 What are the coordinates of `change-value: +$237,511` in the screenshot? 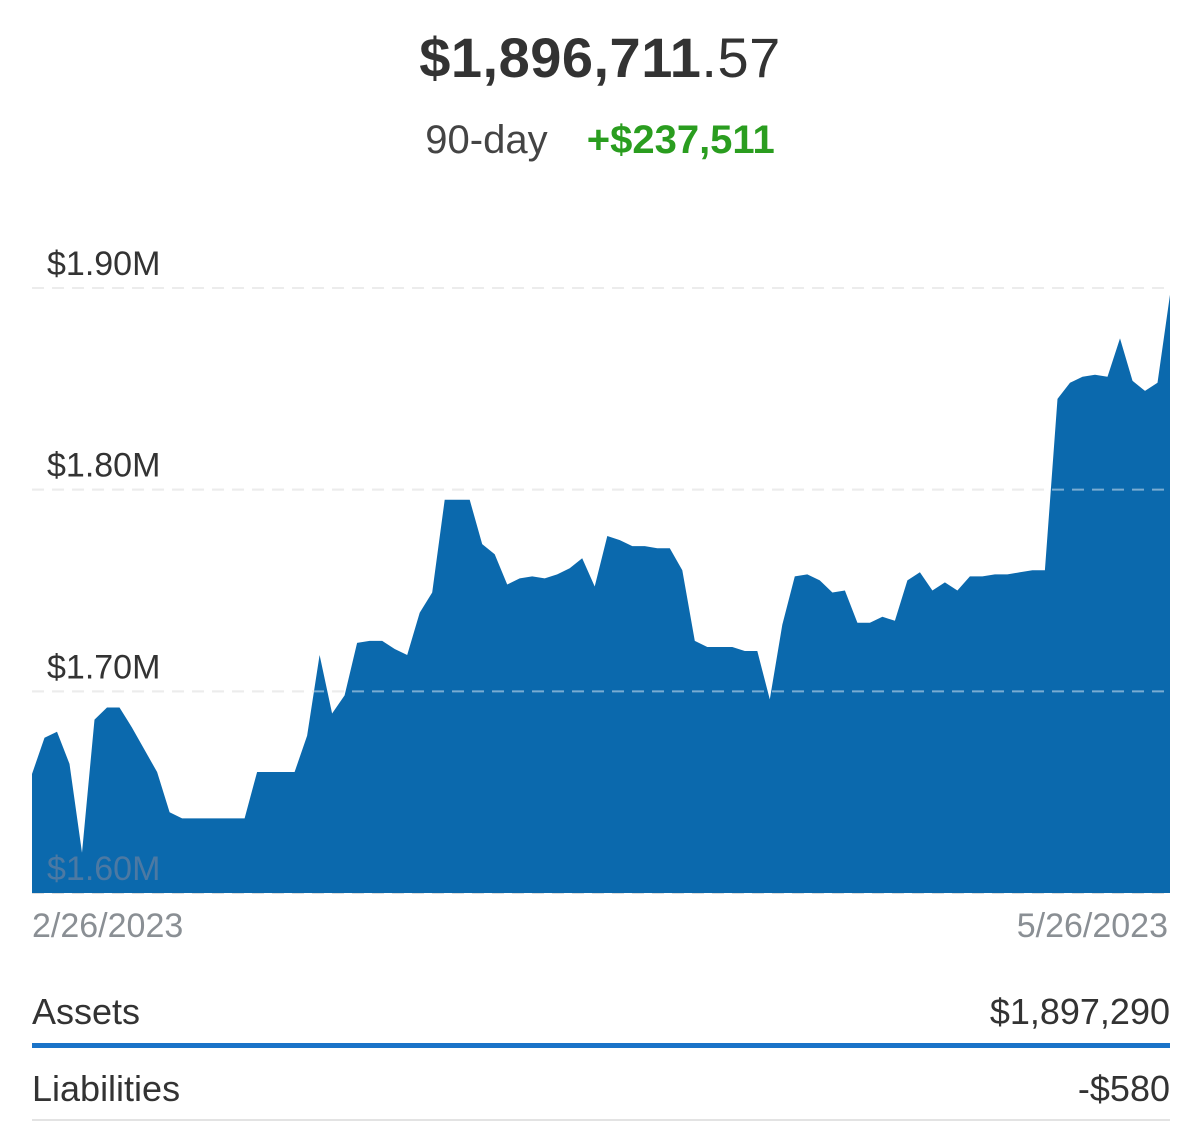 It's located at (680, 140).